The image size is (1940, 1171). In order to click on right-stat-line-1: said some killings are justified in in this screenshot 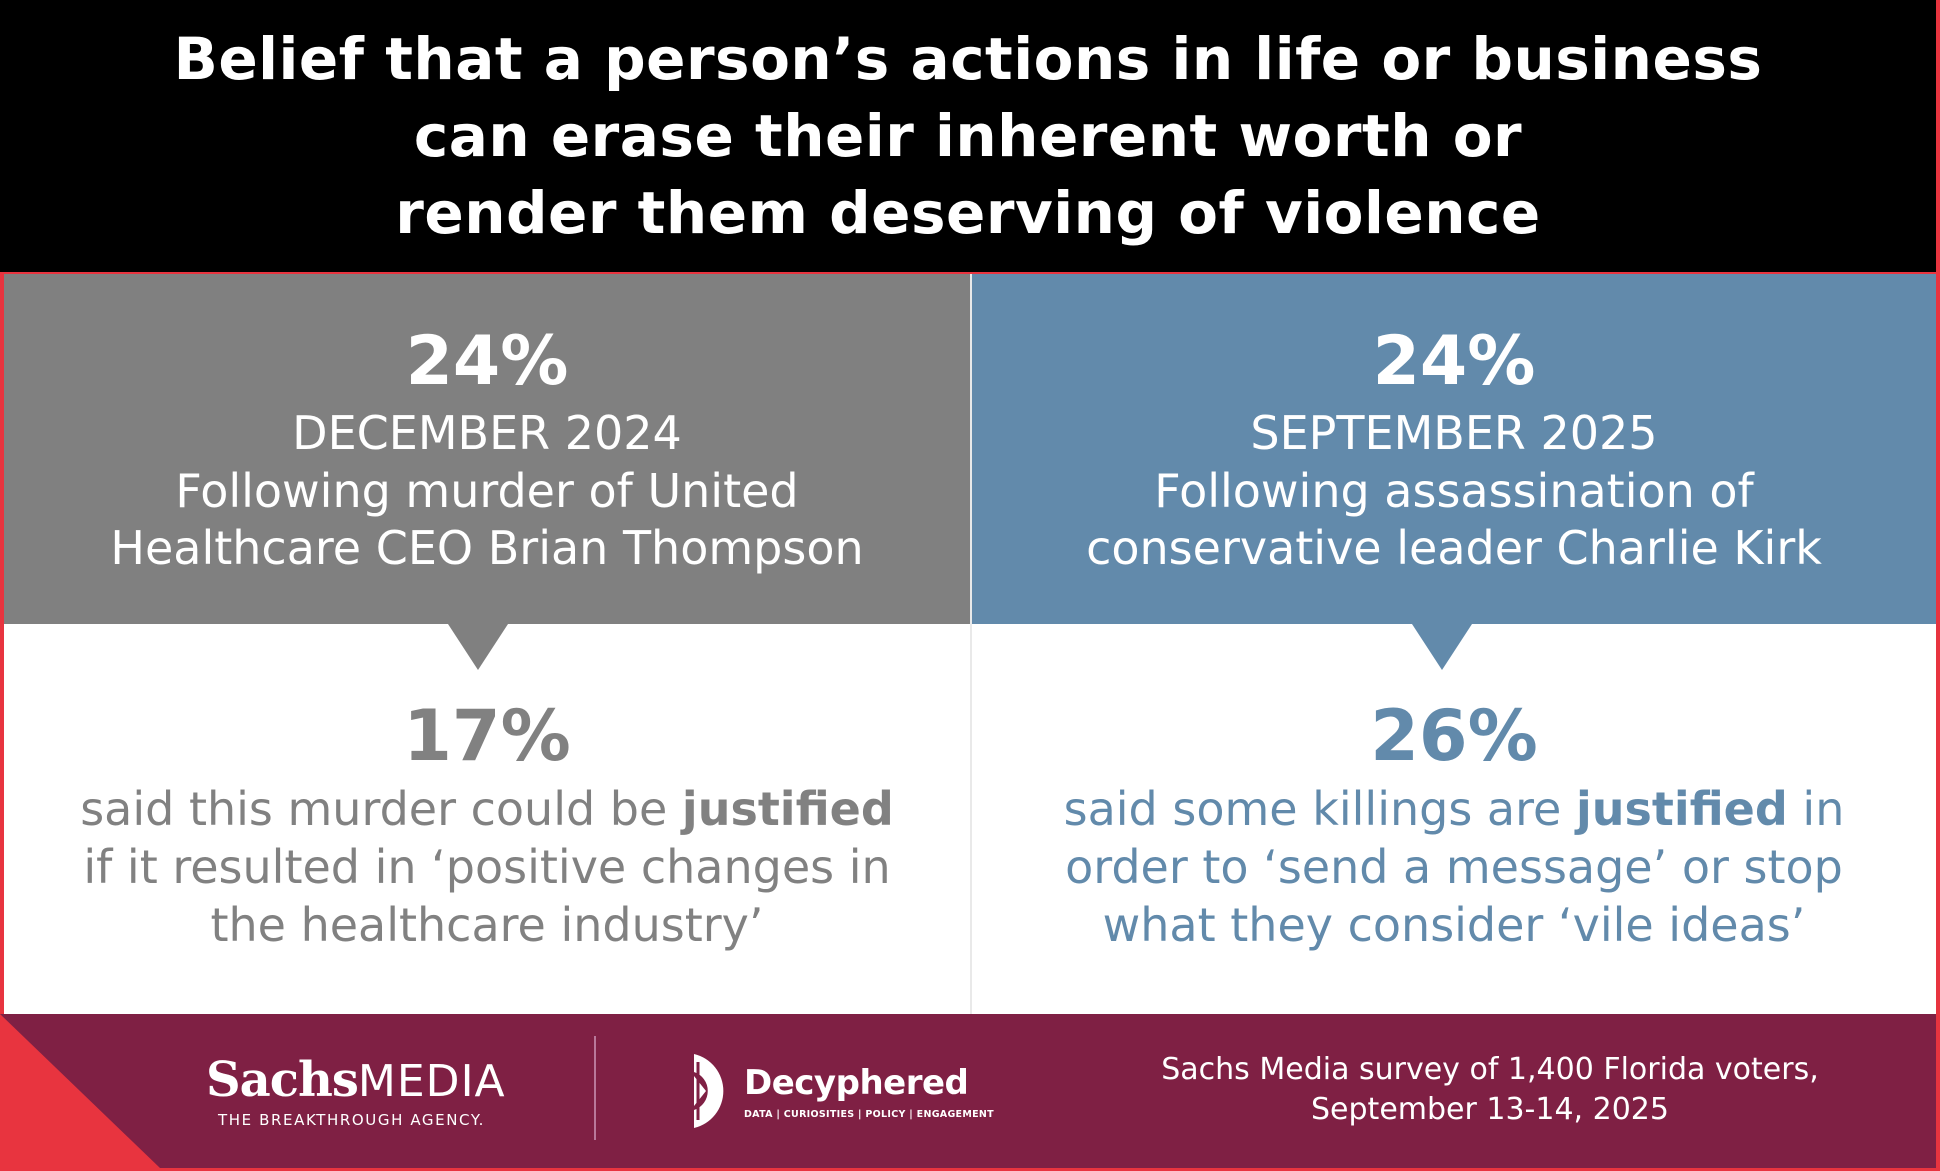, I will do `click(1454, 809)`.